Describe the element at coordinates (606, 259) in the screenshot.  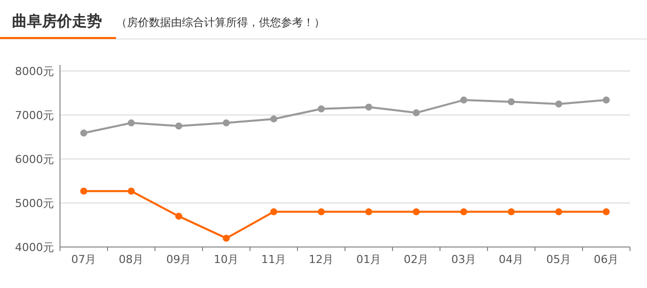
I see `x-tick-label: 06月` at that location.